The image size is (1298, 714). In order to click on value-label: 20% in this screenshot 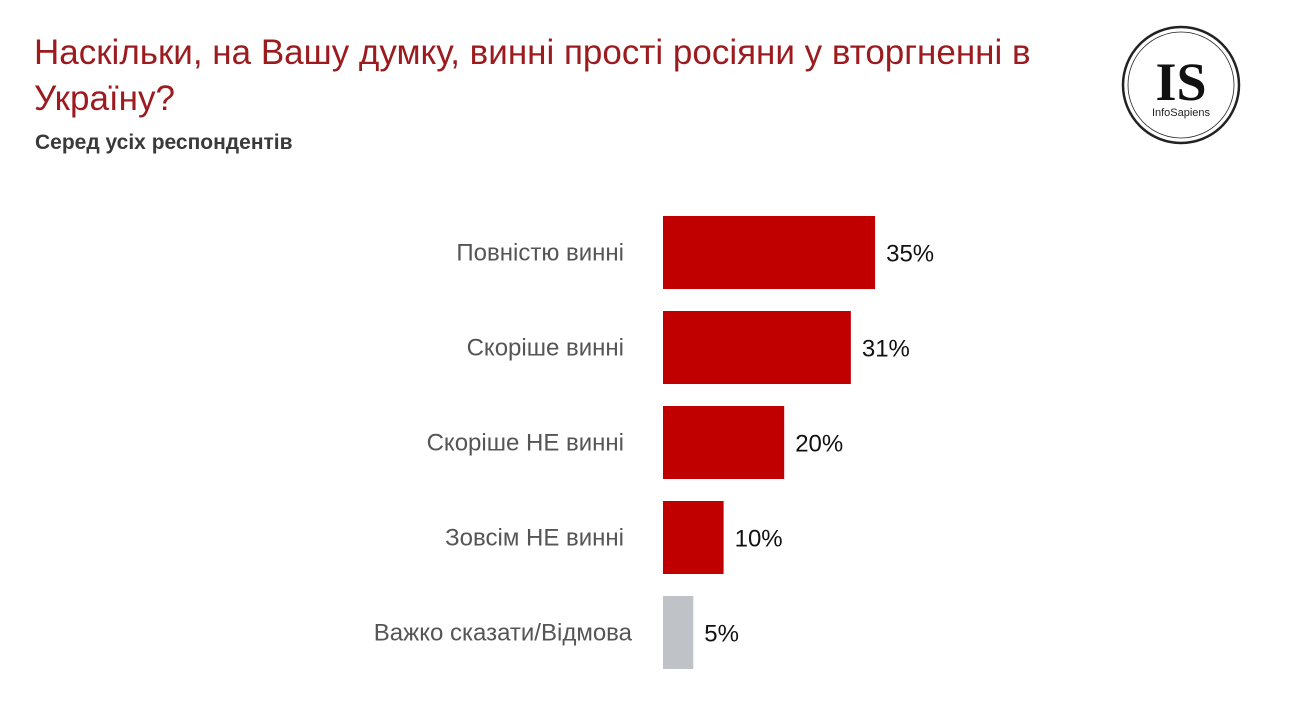, I will do `click(819, 444)`.